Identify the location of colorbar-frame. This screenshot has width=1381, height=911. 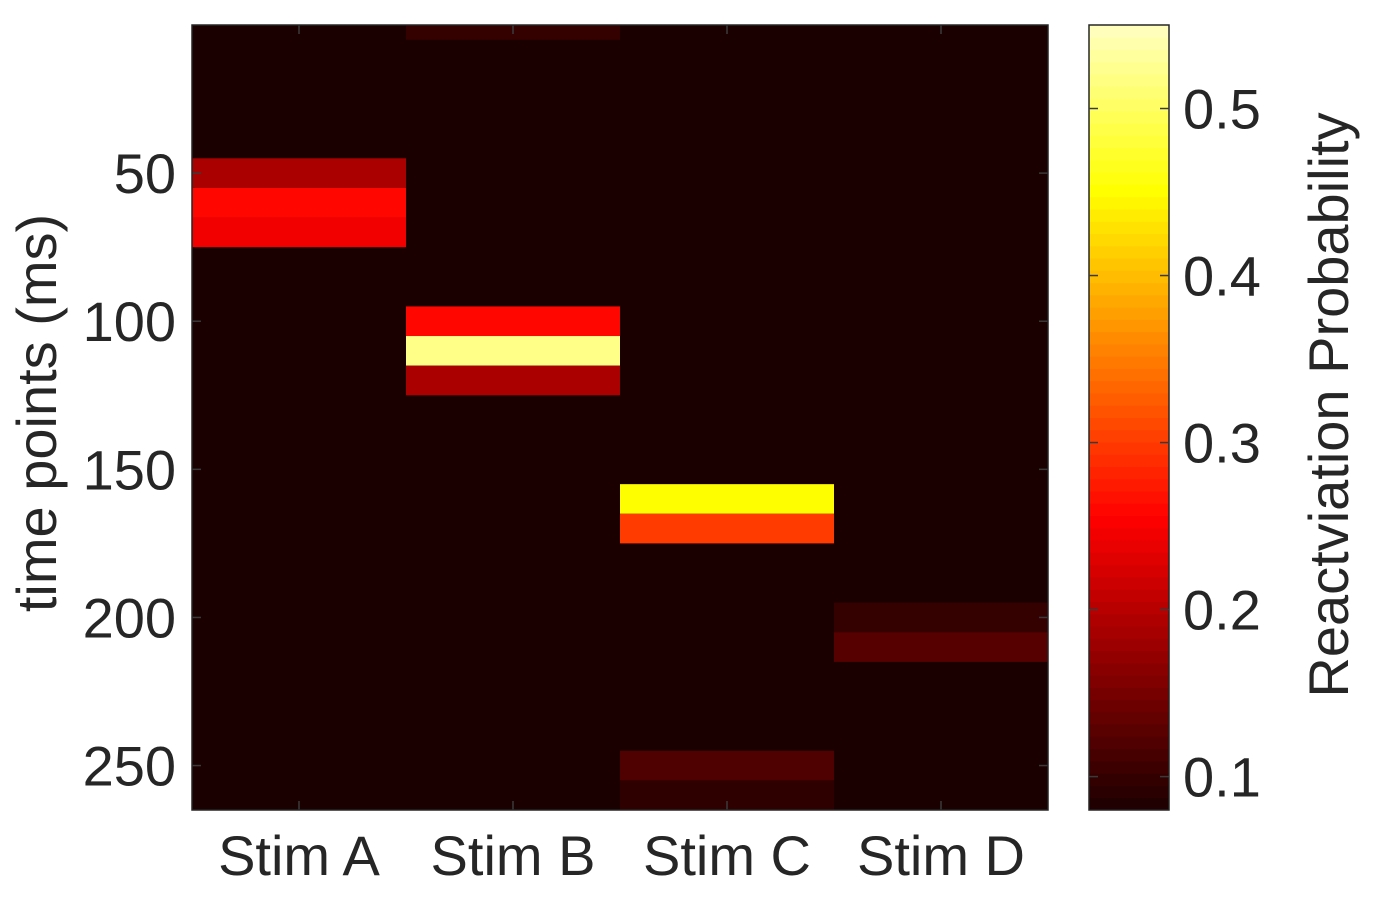
(1129, 417).